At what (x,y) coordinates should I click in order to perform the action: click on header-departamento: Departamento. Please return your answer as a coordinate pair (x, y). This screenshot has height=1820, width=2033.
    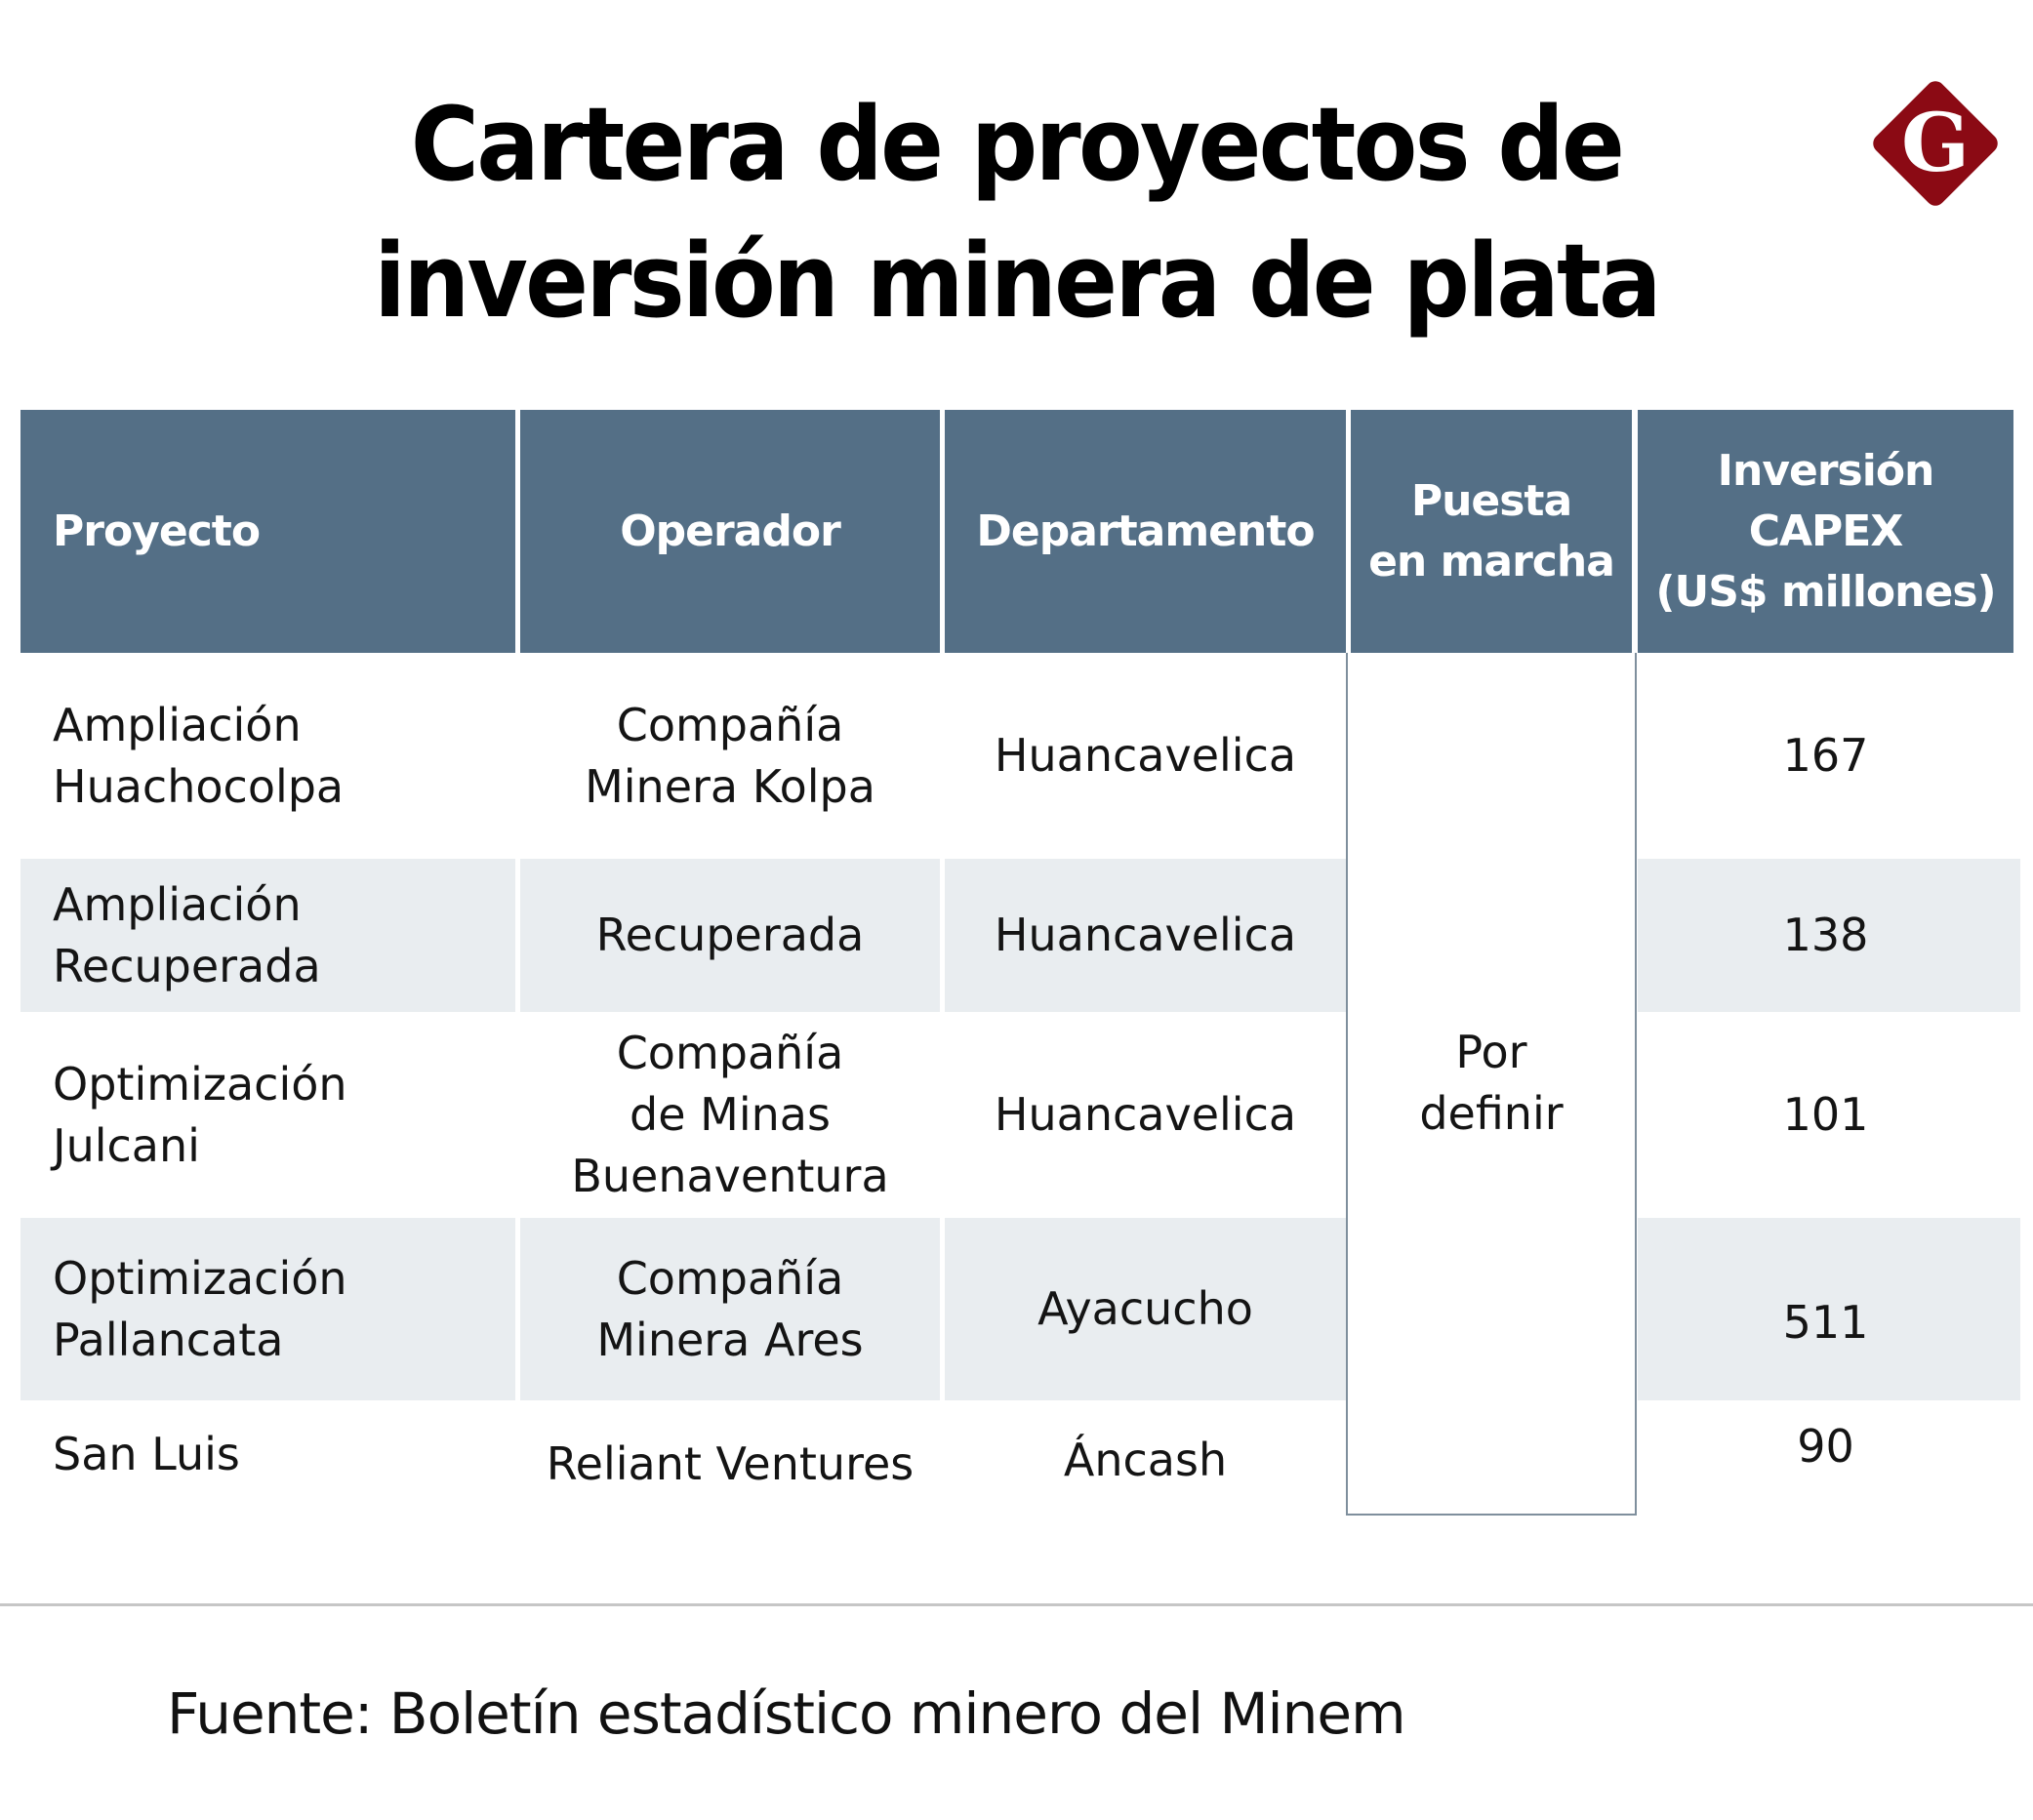
    Looking at the image, I should click on (1146, 531).